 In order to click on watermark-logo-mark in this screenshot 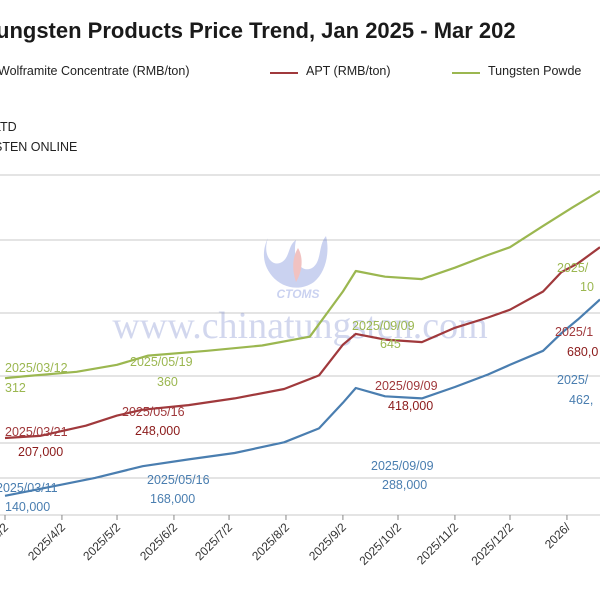, I will do `click(295, 262)`.